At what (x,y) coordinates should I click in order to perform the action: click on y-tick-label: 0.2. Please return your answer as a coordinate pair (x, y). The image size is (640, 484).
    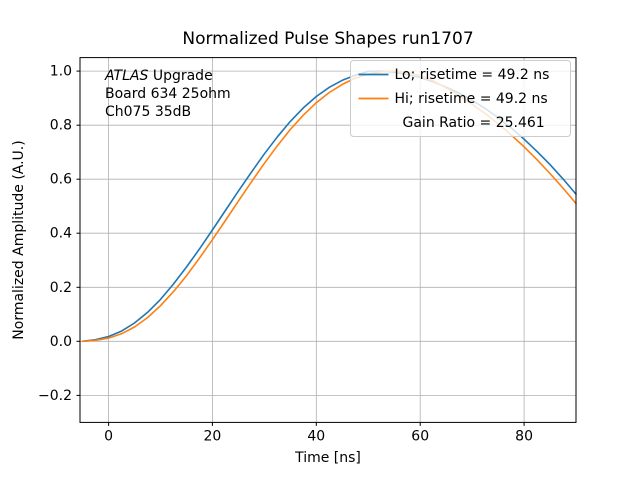
    Looking at the image, I should click on (61, 288).